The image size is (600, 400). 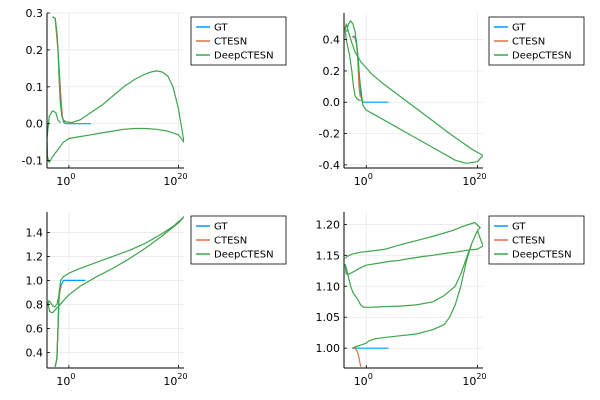 I want to click on y-tick-label: 1.4, so click(x=35, y=232).